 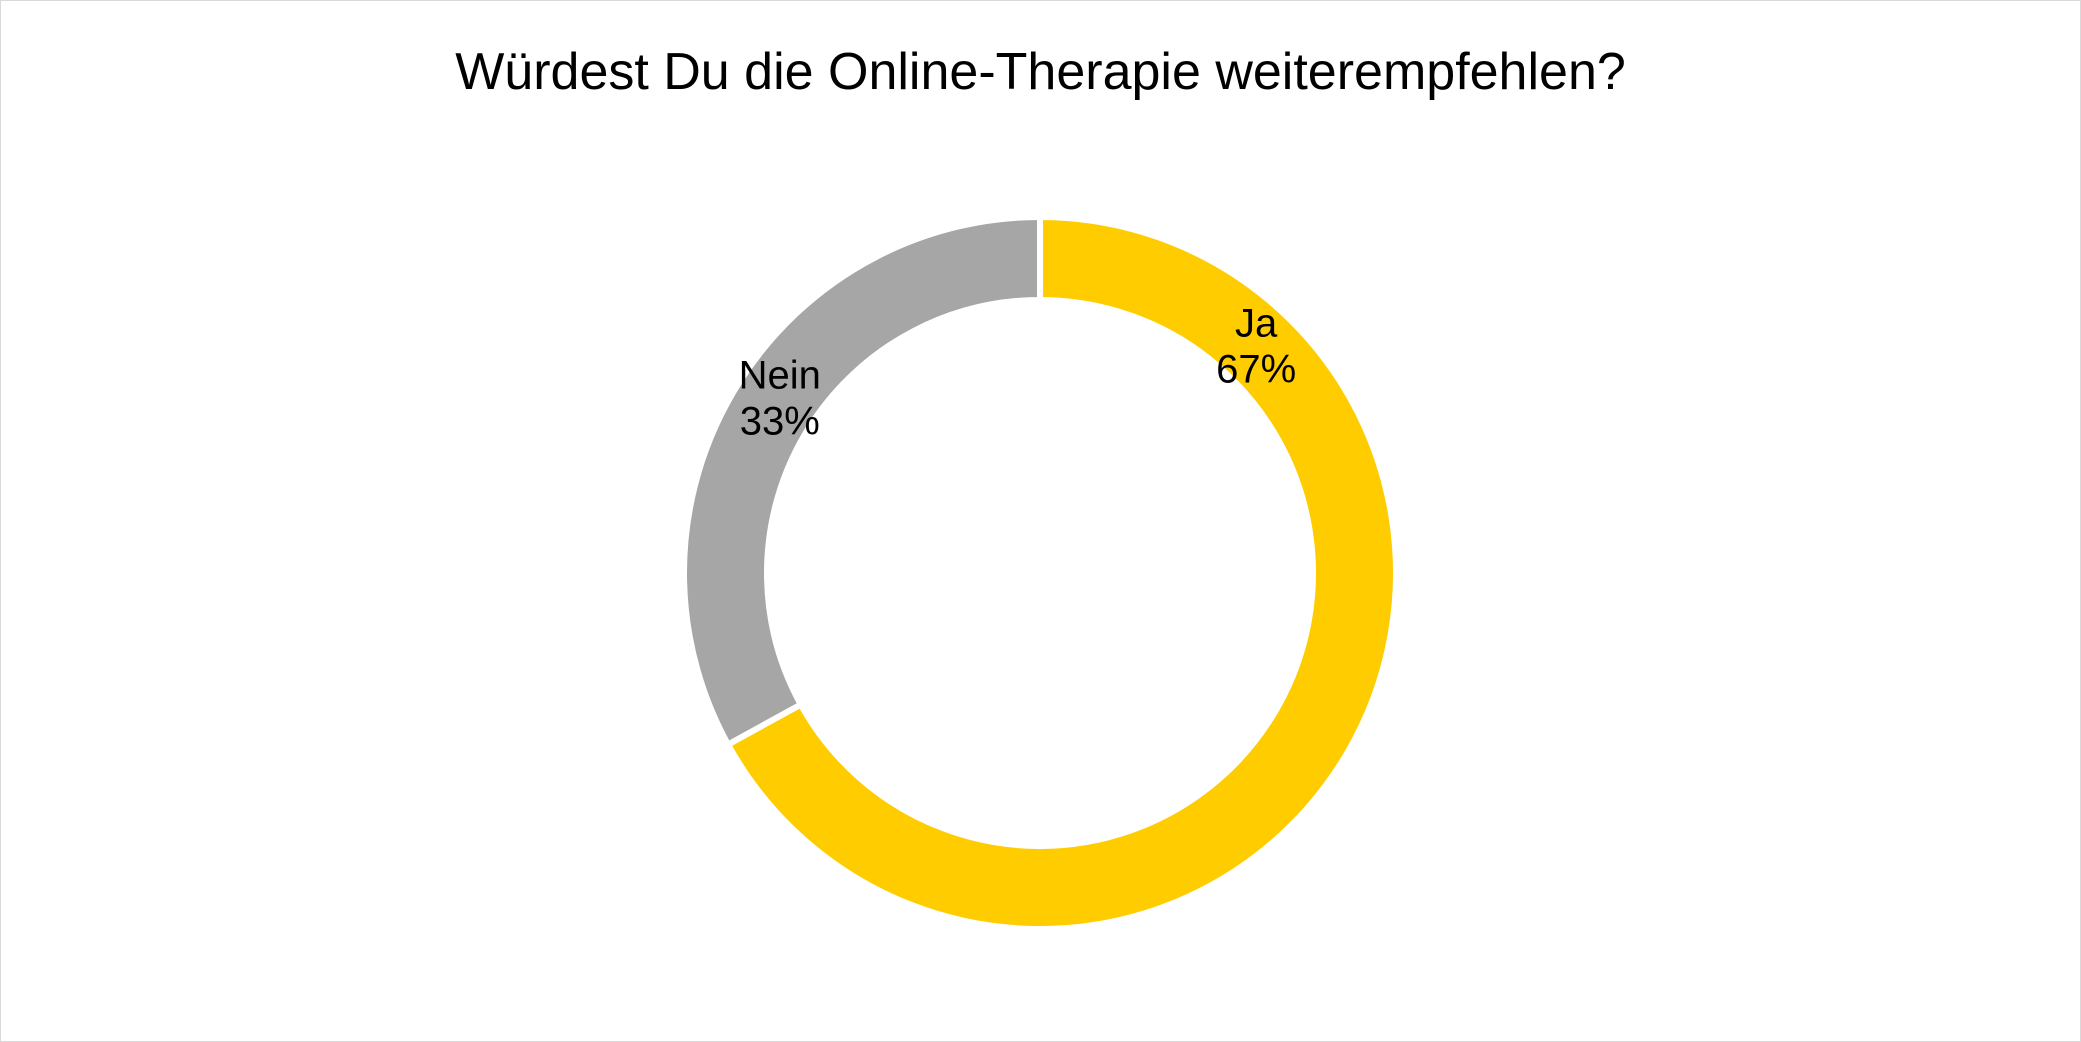 I want to click on data-label-category: Ja, so click(x=1256, y=324).